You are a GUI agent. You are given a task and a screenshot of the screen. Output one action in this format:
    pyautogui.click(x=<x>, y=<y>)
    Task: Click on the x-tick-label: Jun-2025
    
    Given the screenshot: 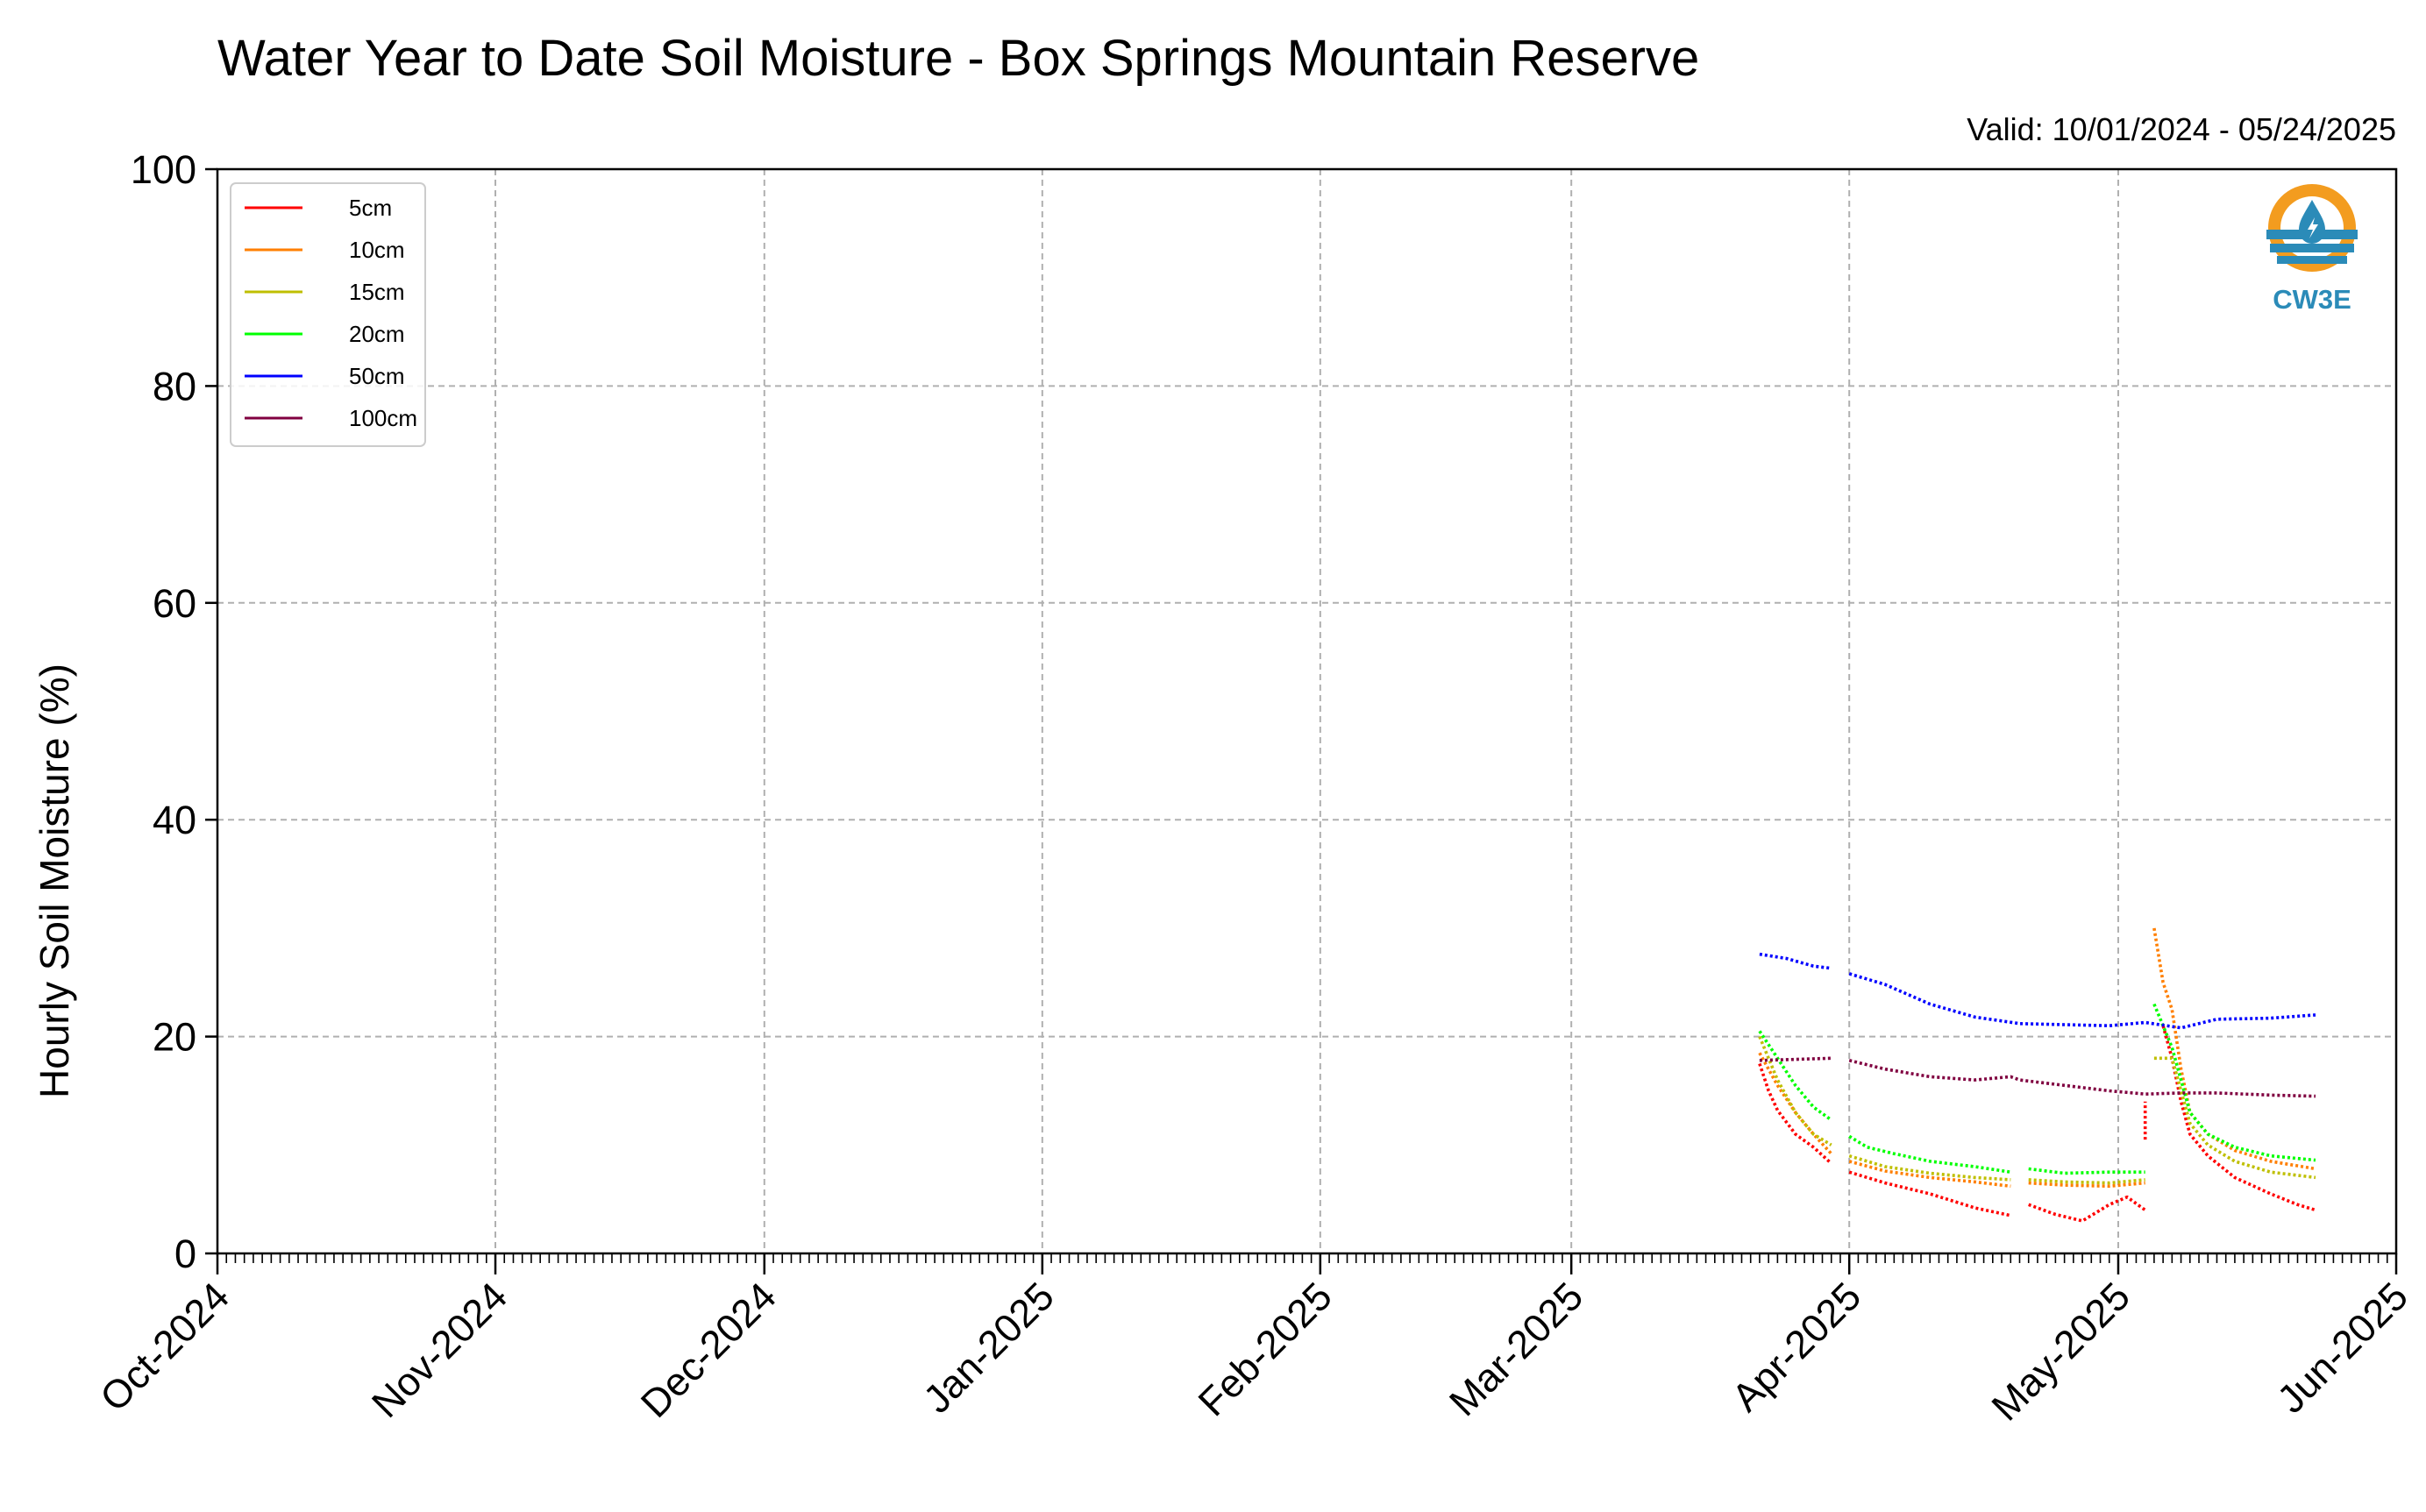 What is the action you would take?
    pyautogui.click(x=2342, y=1348)
    